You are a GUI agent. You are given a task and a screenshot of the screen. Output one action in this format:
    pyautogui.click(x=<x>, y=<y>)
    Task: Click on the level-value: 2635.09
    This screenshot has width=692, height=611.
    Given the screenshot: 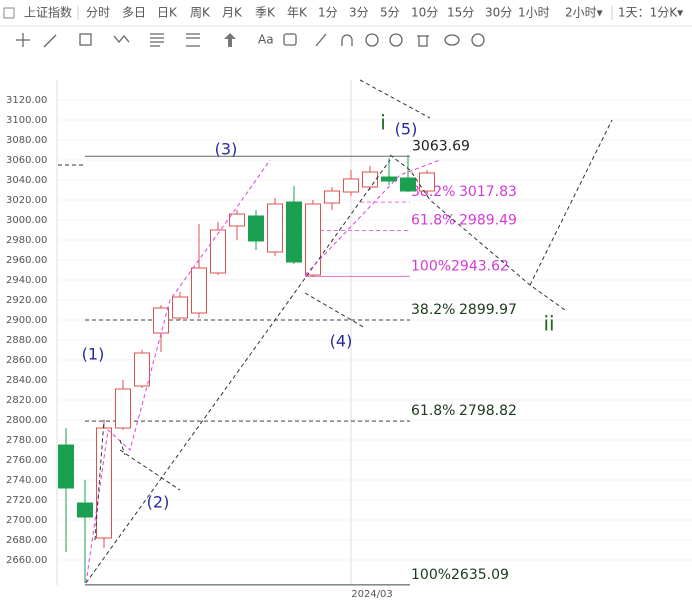 What is the action you would take?
    pyautogui.click(x=480, y=575)
    